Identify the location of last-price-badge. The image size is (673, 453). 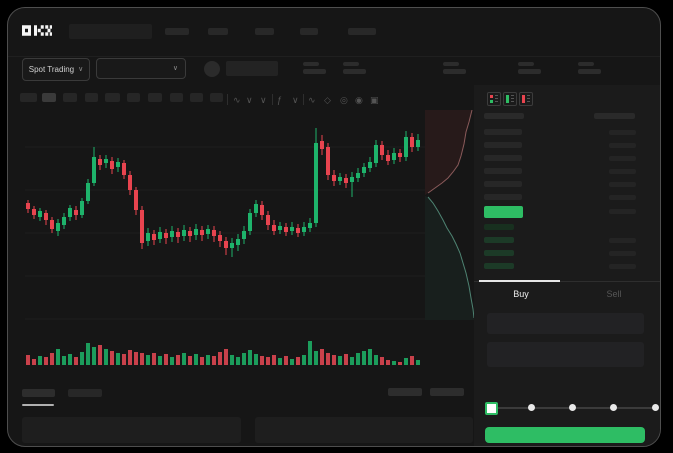
(503, 212).